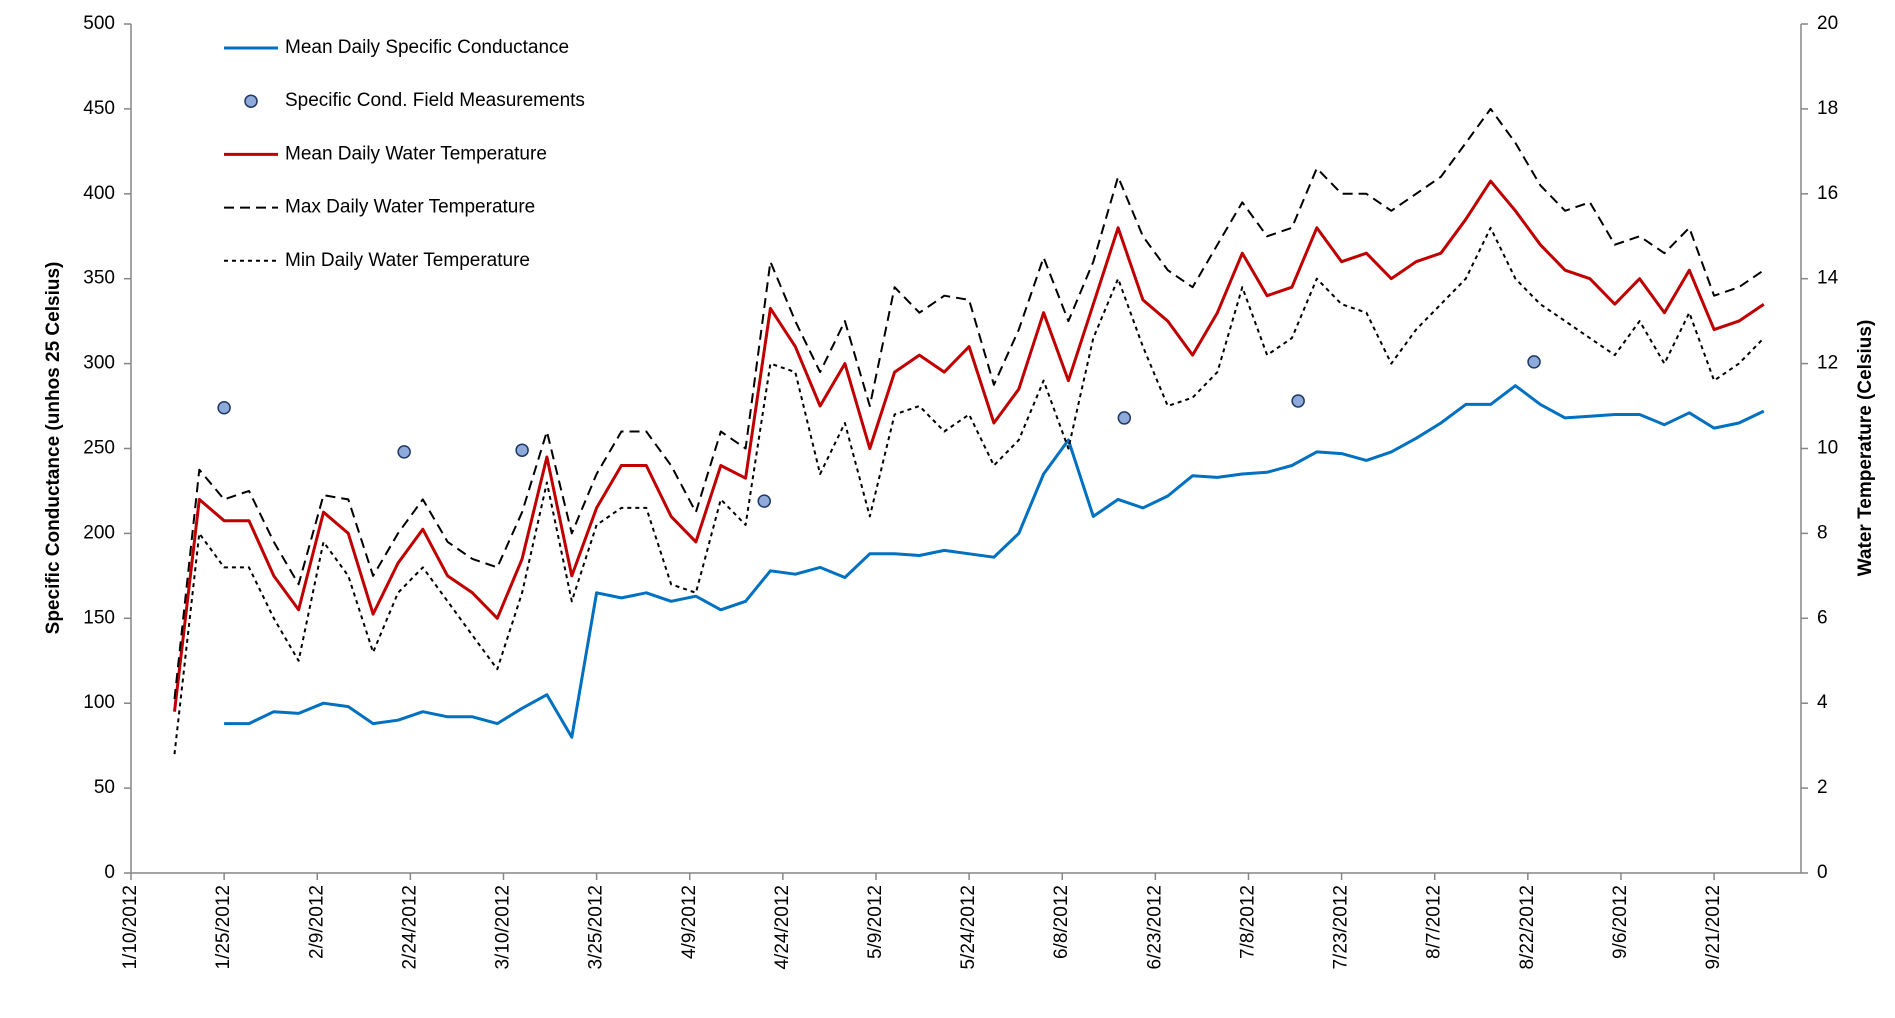  I want to click on x-tick-label: 9/21/2012, so click(1713, 927).